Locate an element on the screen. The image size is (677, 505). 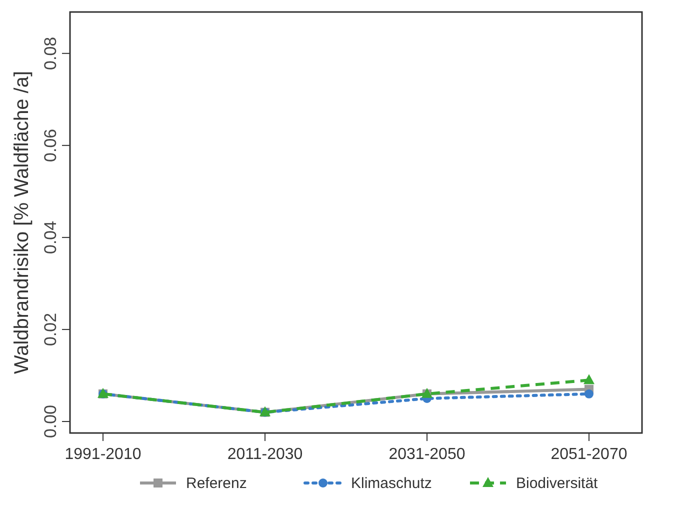
legend-label: Klimaschutz is located at coordinates (391, 483).